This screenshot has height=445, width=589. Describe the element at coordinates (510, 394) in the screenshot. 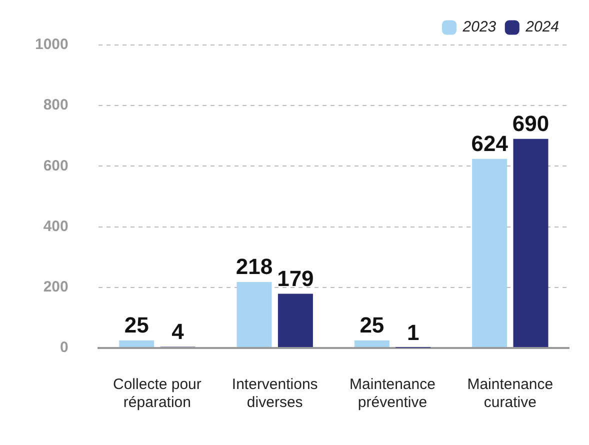

I see `x-tick-label: Maintenance curative` at that location.